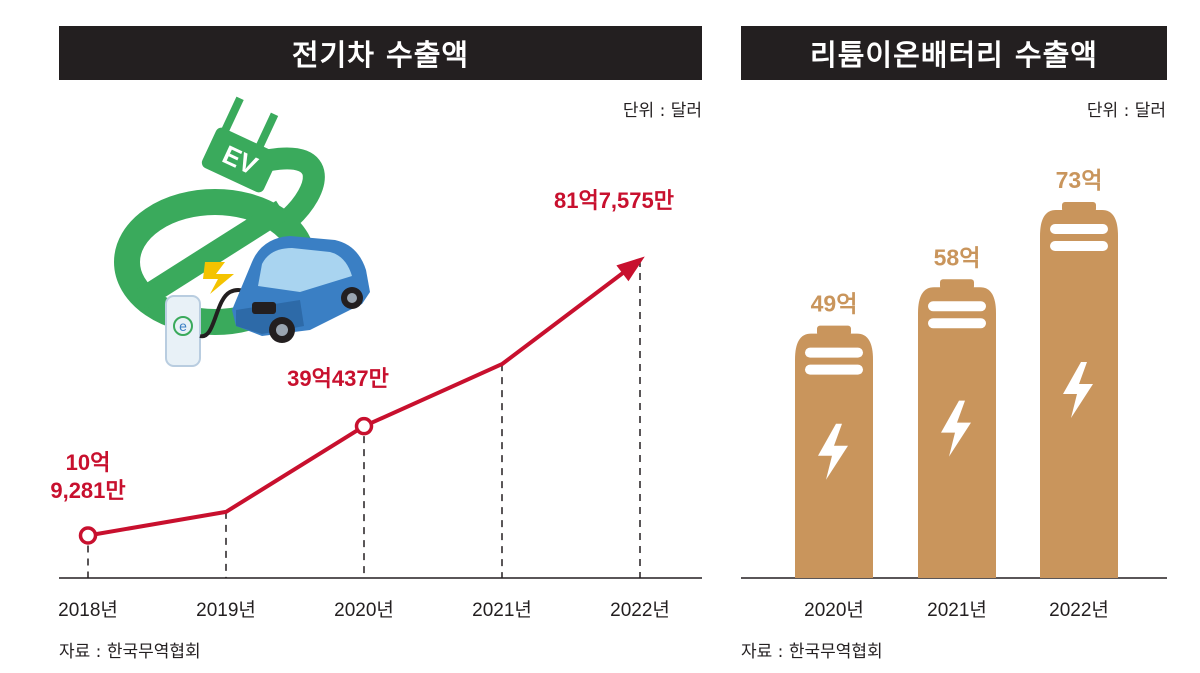 The width and height of the screenshot is (1200, 673). Describe the element at coordinates (338, 378) in the screenshot. I see `ev-value-label: 39억437만` at that location.